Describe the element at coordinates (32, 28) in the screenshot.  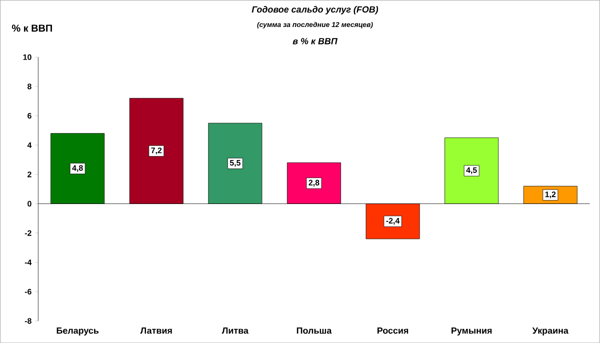
I see `y-axis-title: % к ВВП` at that location.